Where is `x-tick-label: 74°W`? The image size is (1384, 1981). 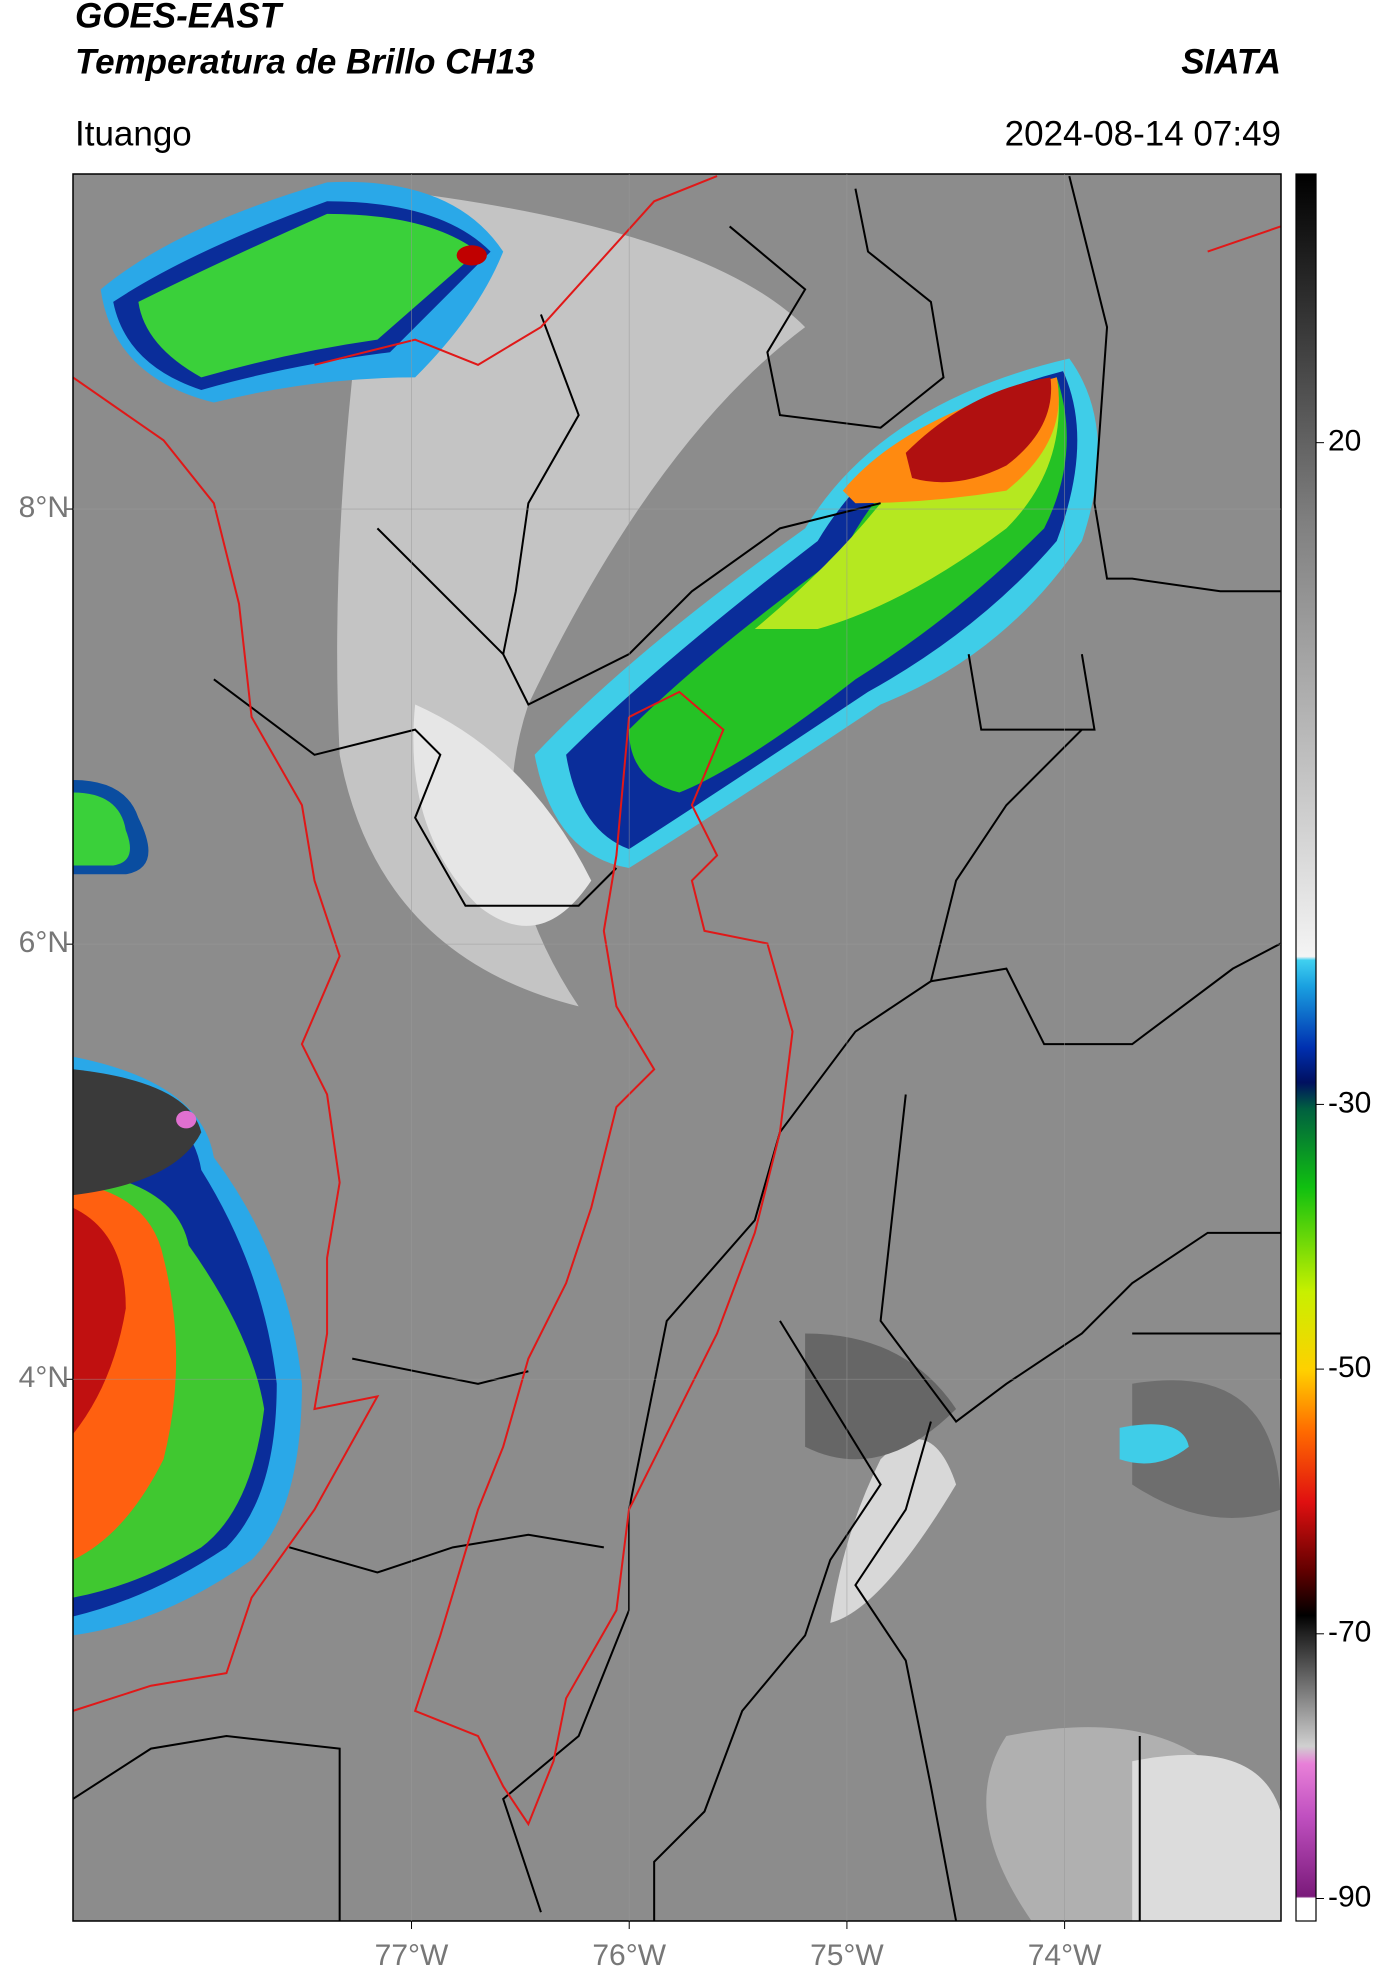 x-tick-label: 74°W is located at coordinates (1065, 1955).